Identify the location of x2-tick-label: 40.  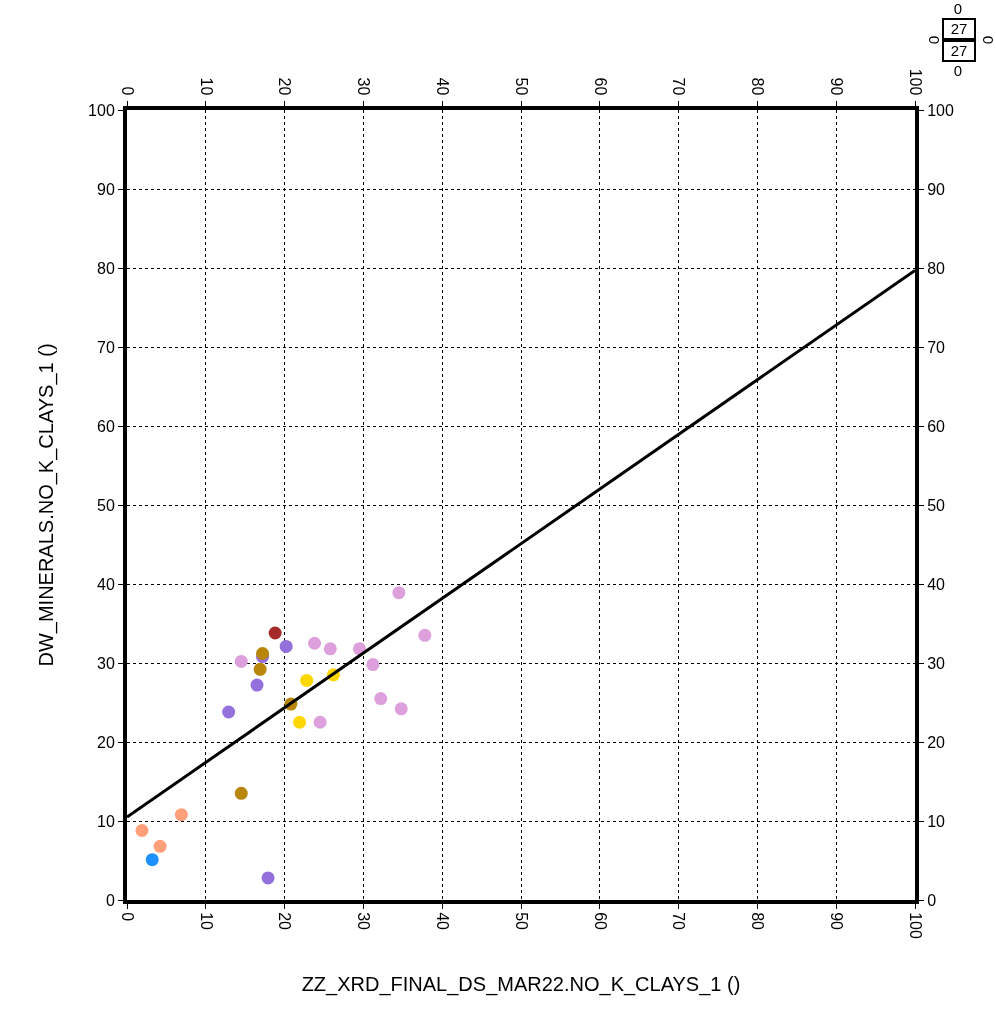
(442, 86).